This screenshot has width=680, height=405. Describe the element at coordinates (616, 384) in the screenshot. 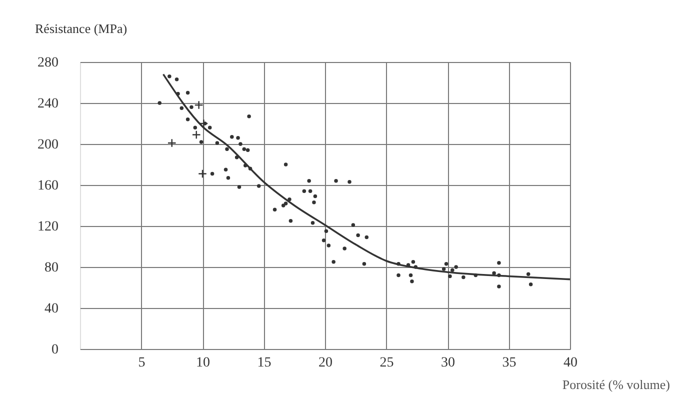

I see `x-axis-title: Porosité (% volume)` at that location.